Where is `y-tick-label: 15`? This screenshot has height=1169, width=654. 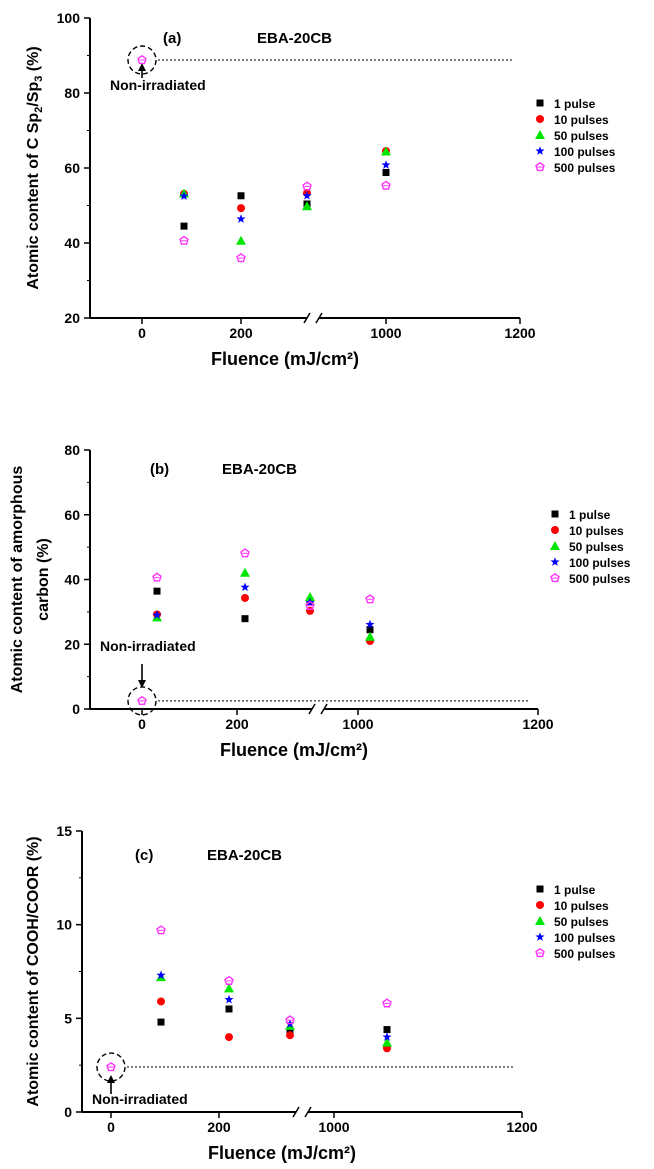
y-tick-label: 15 is located at coordinates (64, 831).